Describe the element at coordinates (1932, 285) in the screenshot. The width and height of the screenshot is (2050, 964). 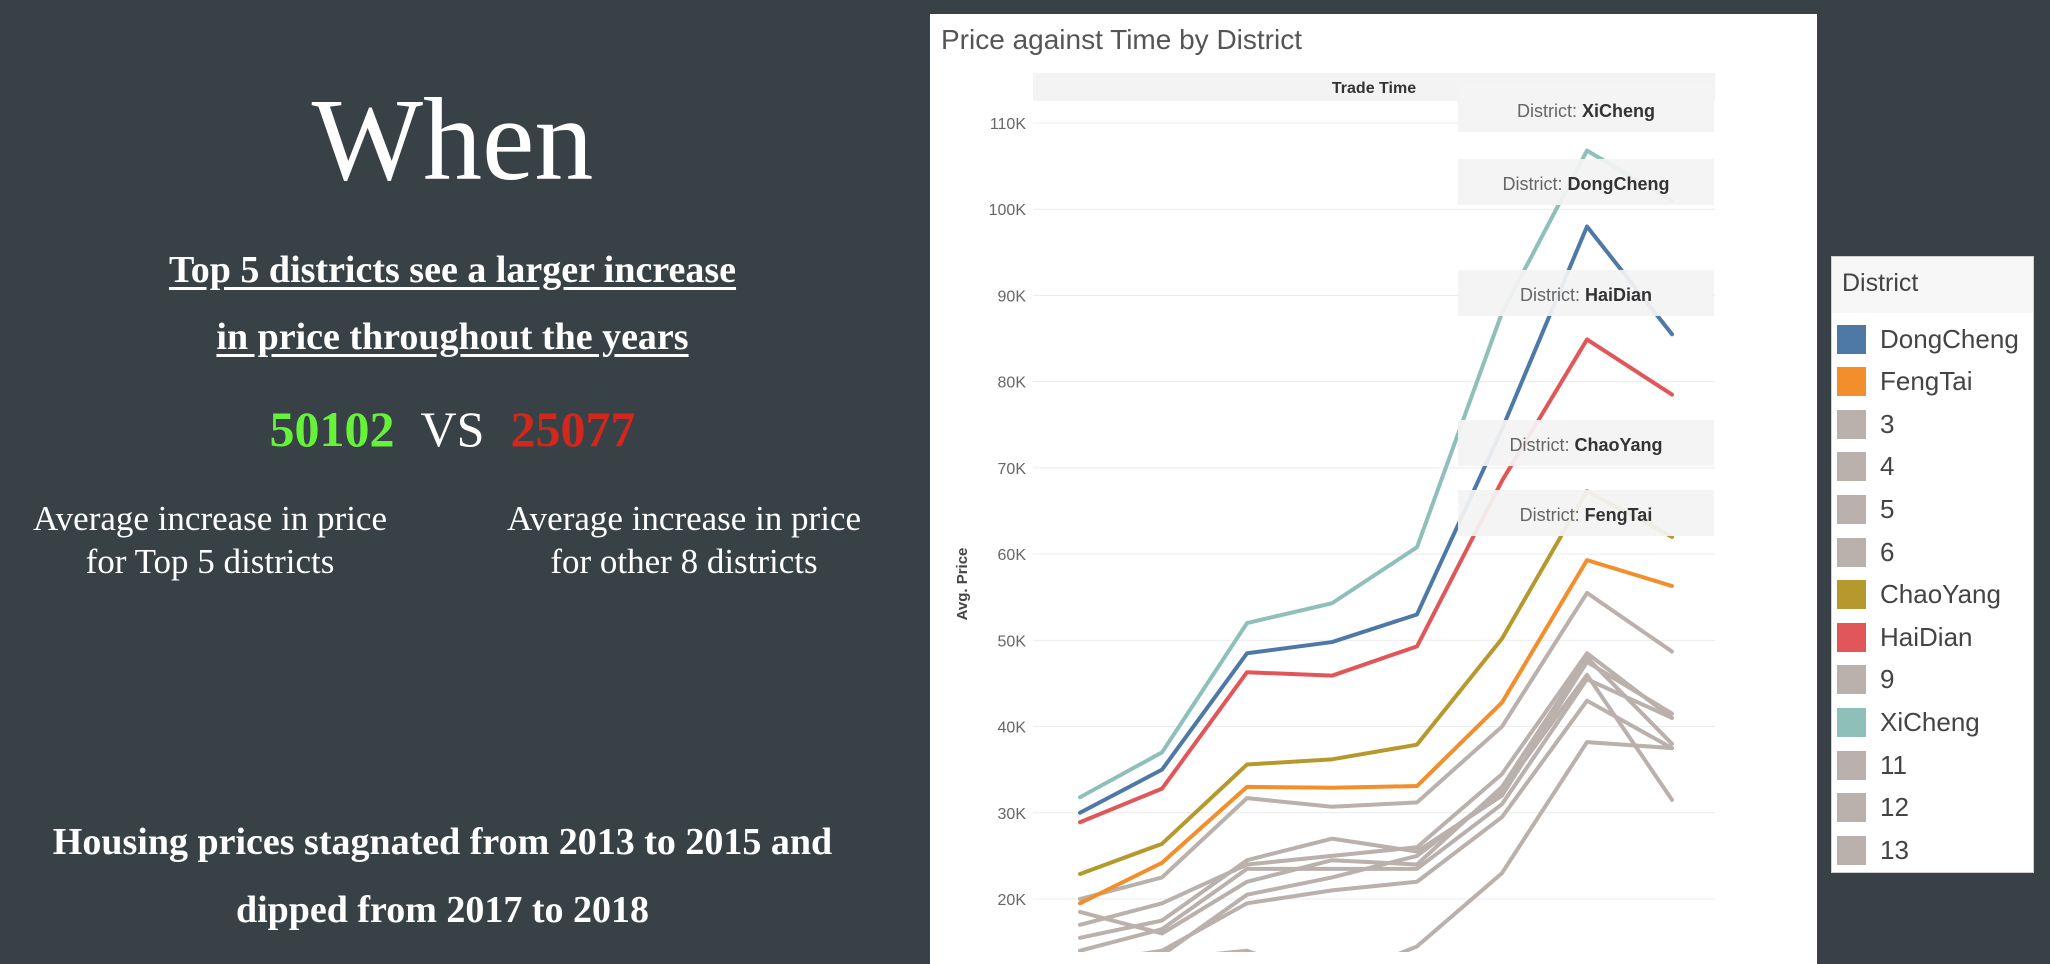
I see `legend-header` at that location.